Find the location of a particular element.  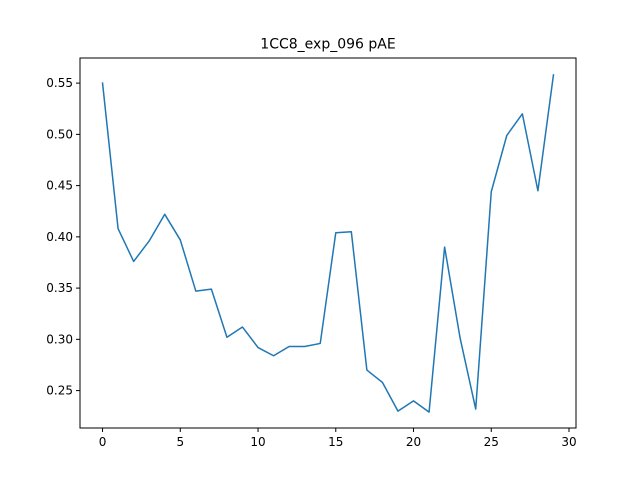

x-tick-label: 10 is located at coordinates (257, 442).